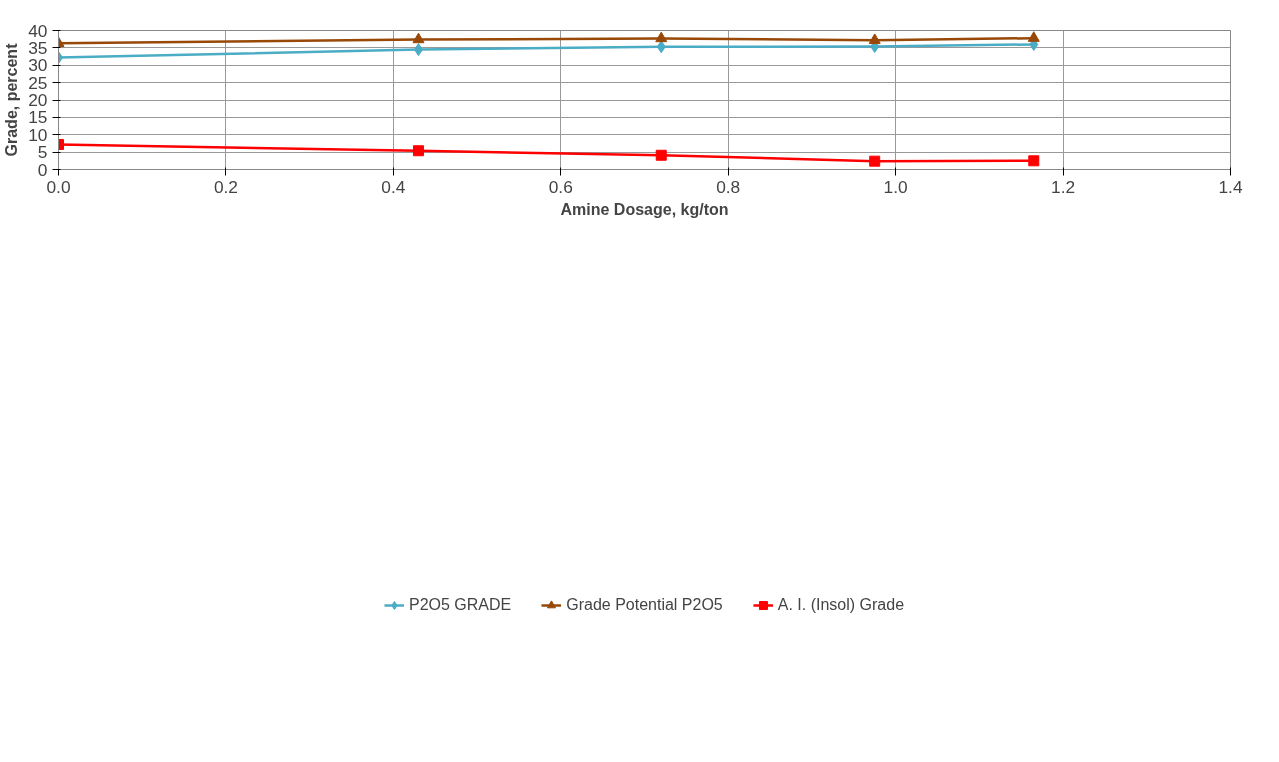 The width and height of the screenshot is (1279, 762). I want to click on legend-label: P2O5 GRADE, so click(460, 605).